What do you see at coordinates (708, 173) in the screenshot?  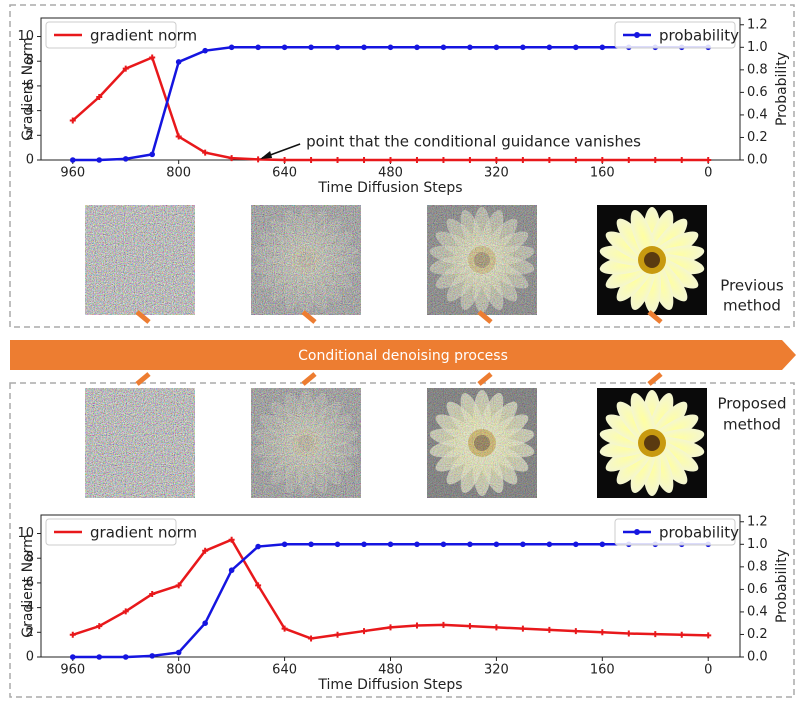 I see `x-tick-label: 0` at bounding box center [708, 173].